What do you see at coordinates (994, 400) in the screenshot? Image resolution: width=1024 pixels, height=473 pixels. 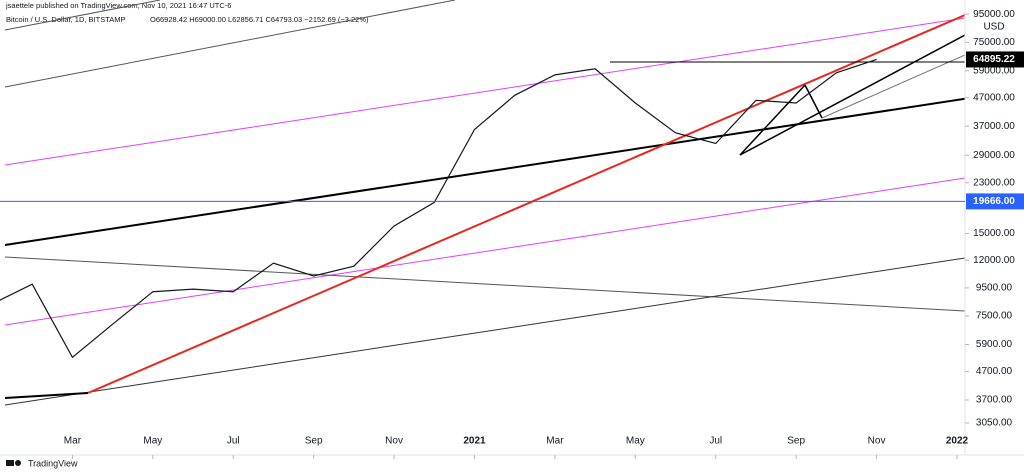 I see `y-tick-label: 3700.00` at bounding box center [994, 400].